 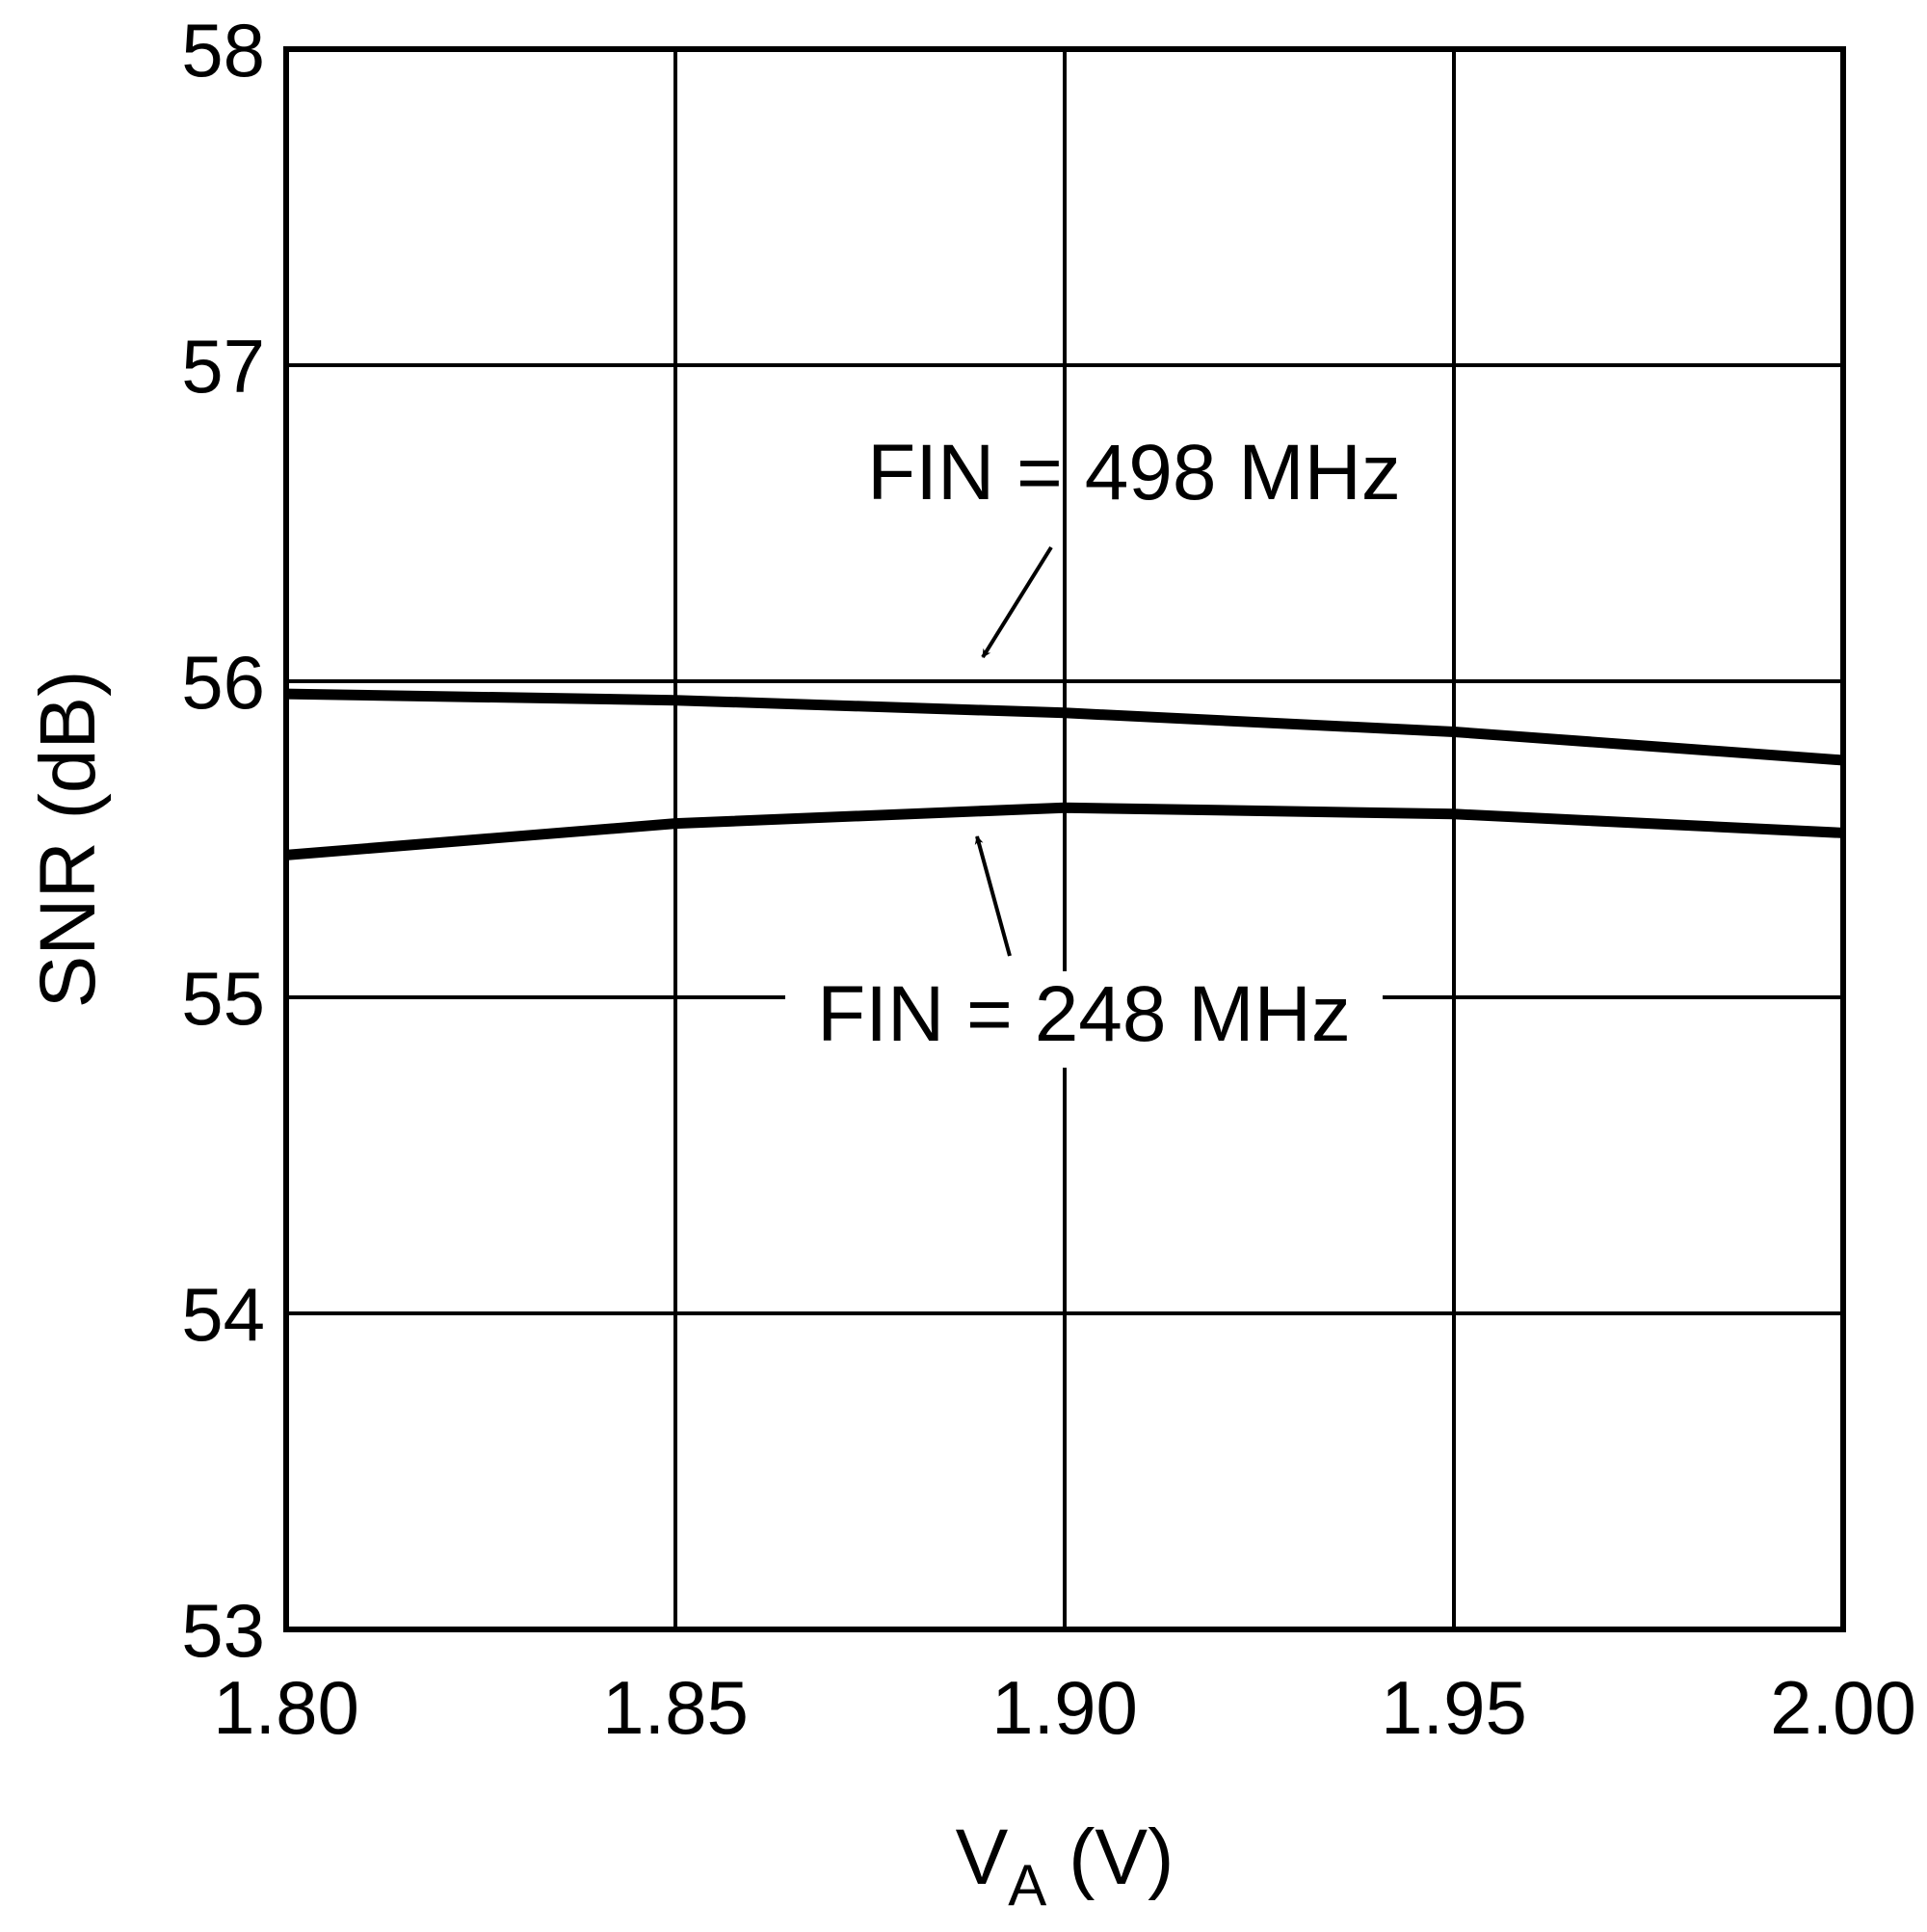 What do you see at coordinates (223, 1630) in the screenshot?
I see `y-tick-label: 53` at bounding box center [223, 1630].